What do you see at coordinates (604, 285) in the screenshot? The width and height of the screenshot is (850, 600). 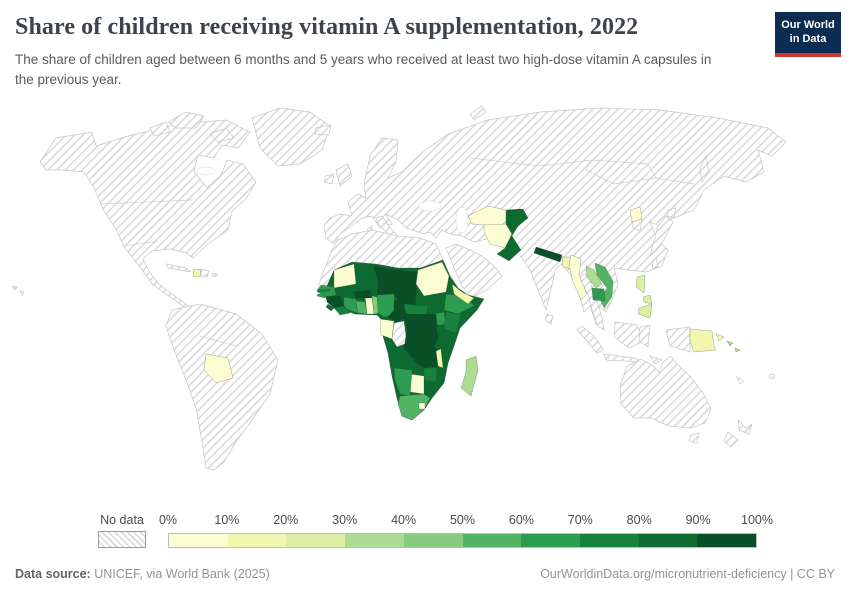 I see `country-vietnam` at bounding box center [604, 285].